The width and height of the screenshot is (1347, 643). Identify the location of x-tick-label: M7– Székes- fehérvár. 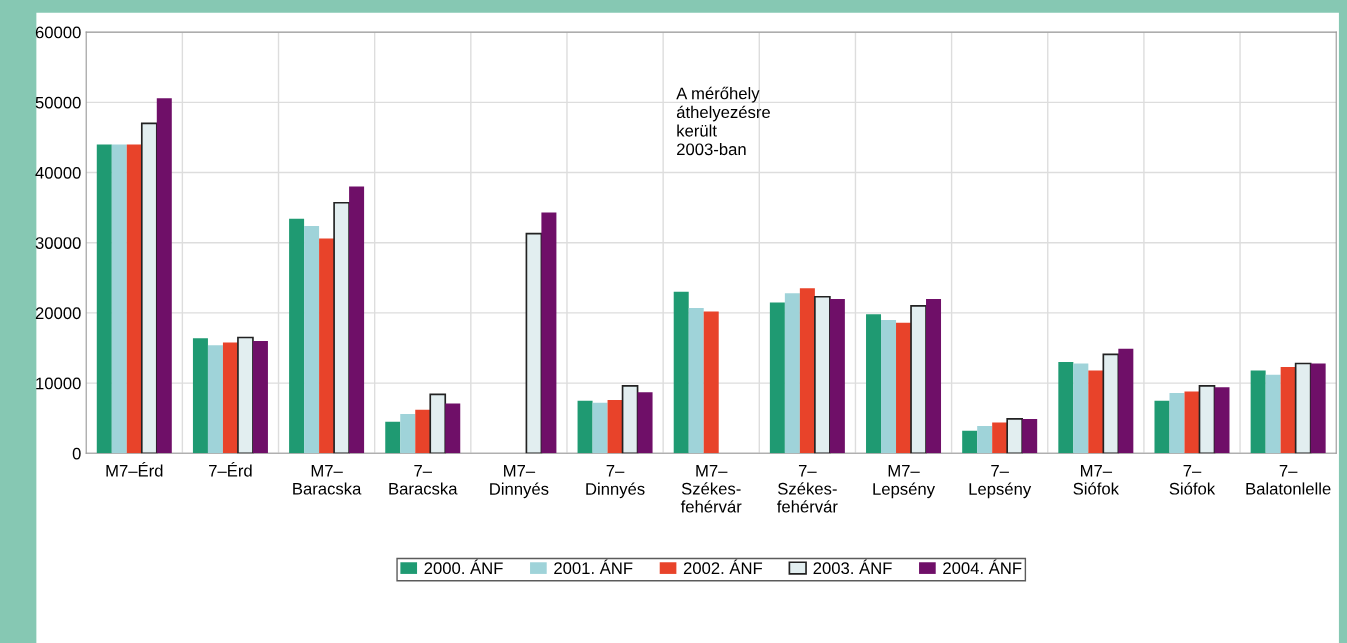
(711, 489).